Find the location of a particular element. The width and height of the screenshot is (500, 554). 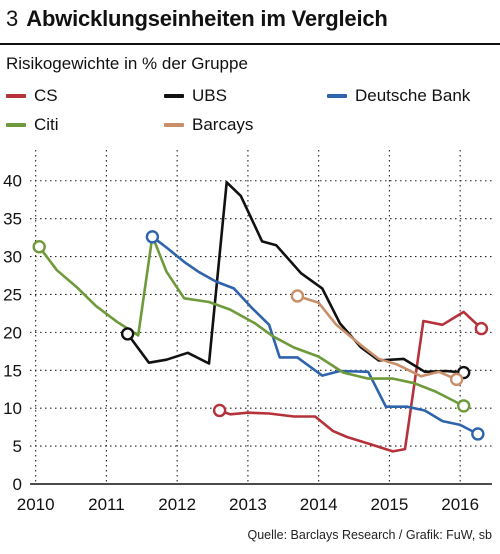

x-tick-label-2016: 2016 is located at coordinates (460, 504).